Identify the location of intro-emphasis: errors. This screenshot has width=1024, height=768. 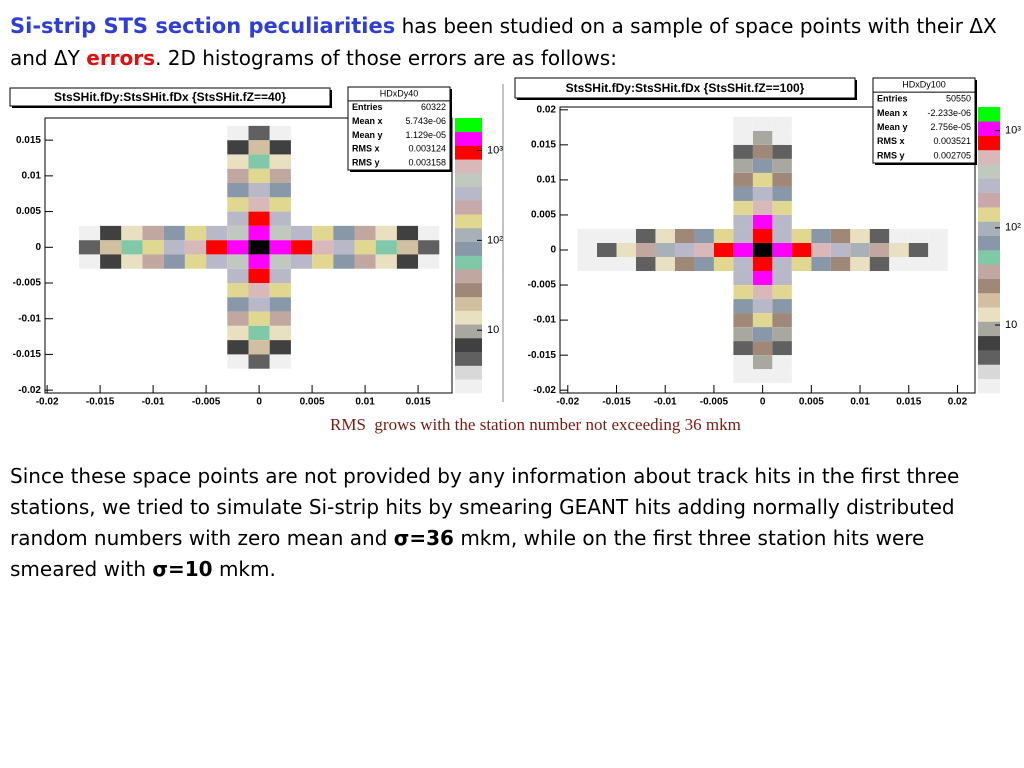
(121, 58).